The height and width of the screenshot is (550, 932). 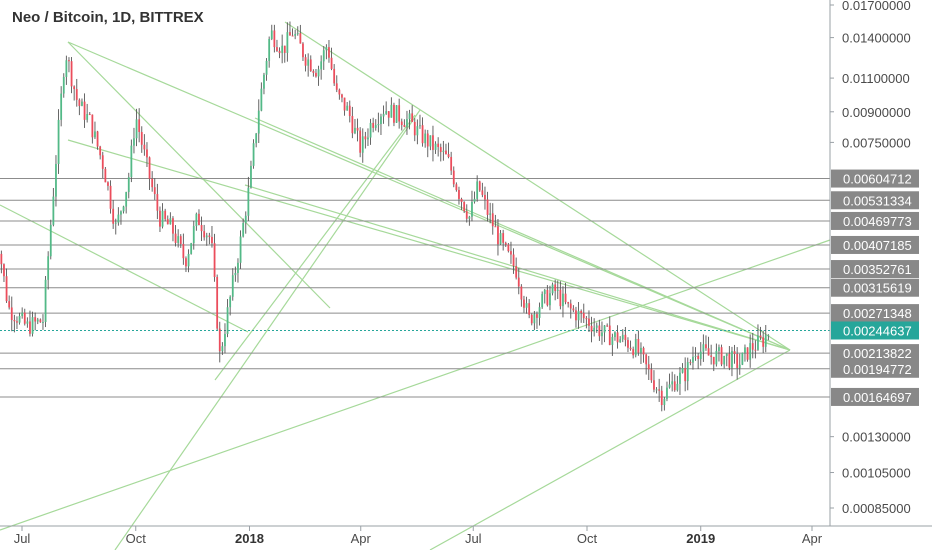 What do you see at coordinates (877, 331) in the screenshot?
I see `last-price-label: 0.00244637` at bounding box center [877, 331].